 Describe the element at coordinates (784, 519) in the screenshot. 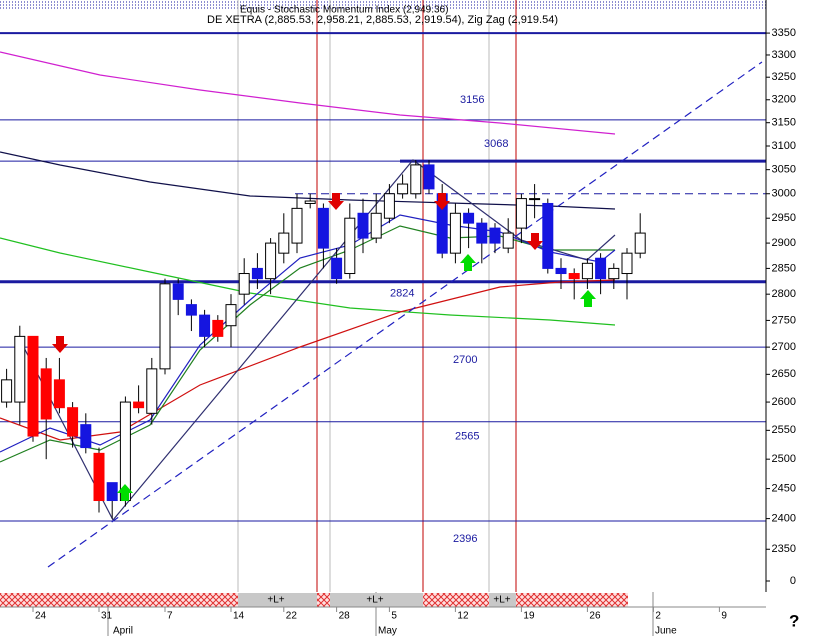

I see `y-tick-label: 2400` at that location.